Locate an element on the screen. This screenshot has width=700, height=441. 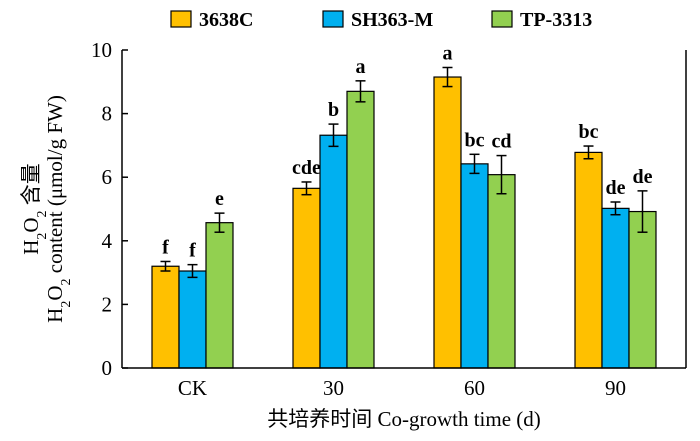
x-axis-title: 共培养时间 Co-growth time (d) is located at coordinates (404, 419).